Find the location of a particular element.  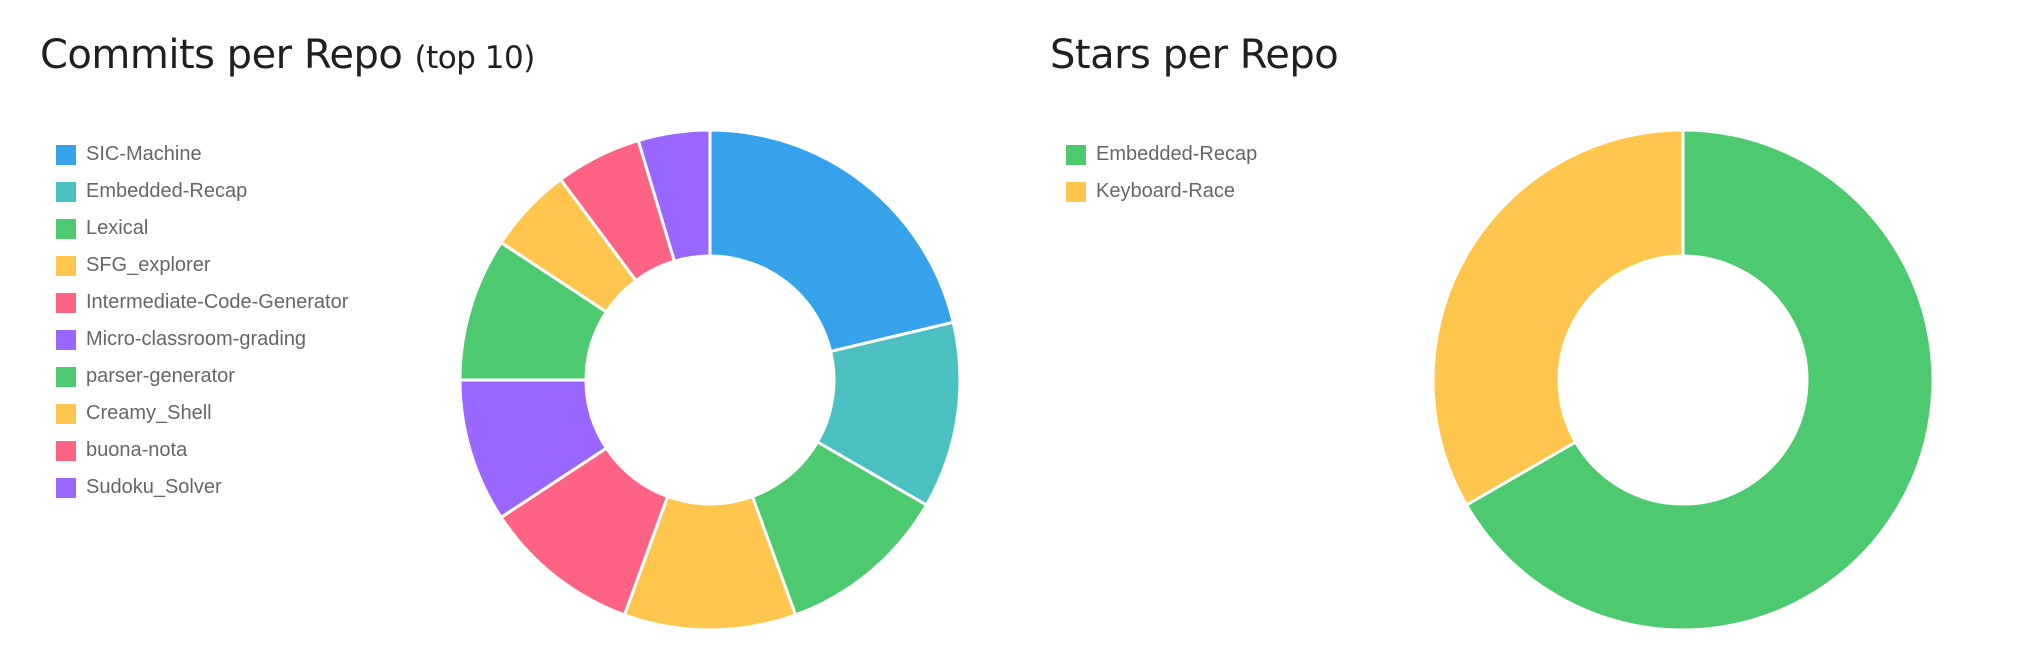

slice-keyboard-race is located at coordinates (1558, 317).